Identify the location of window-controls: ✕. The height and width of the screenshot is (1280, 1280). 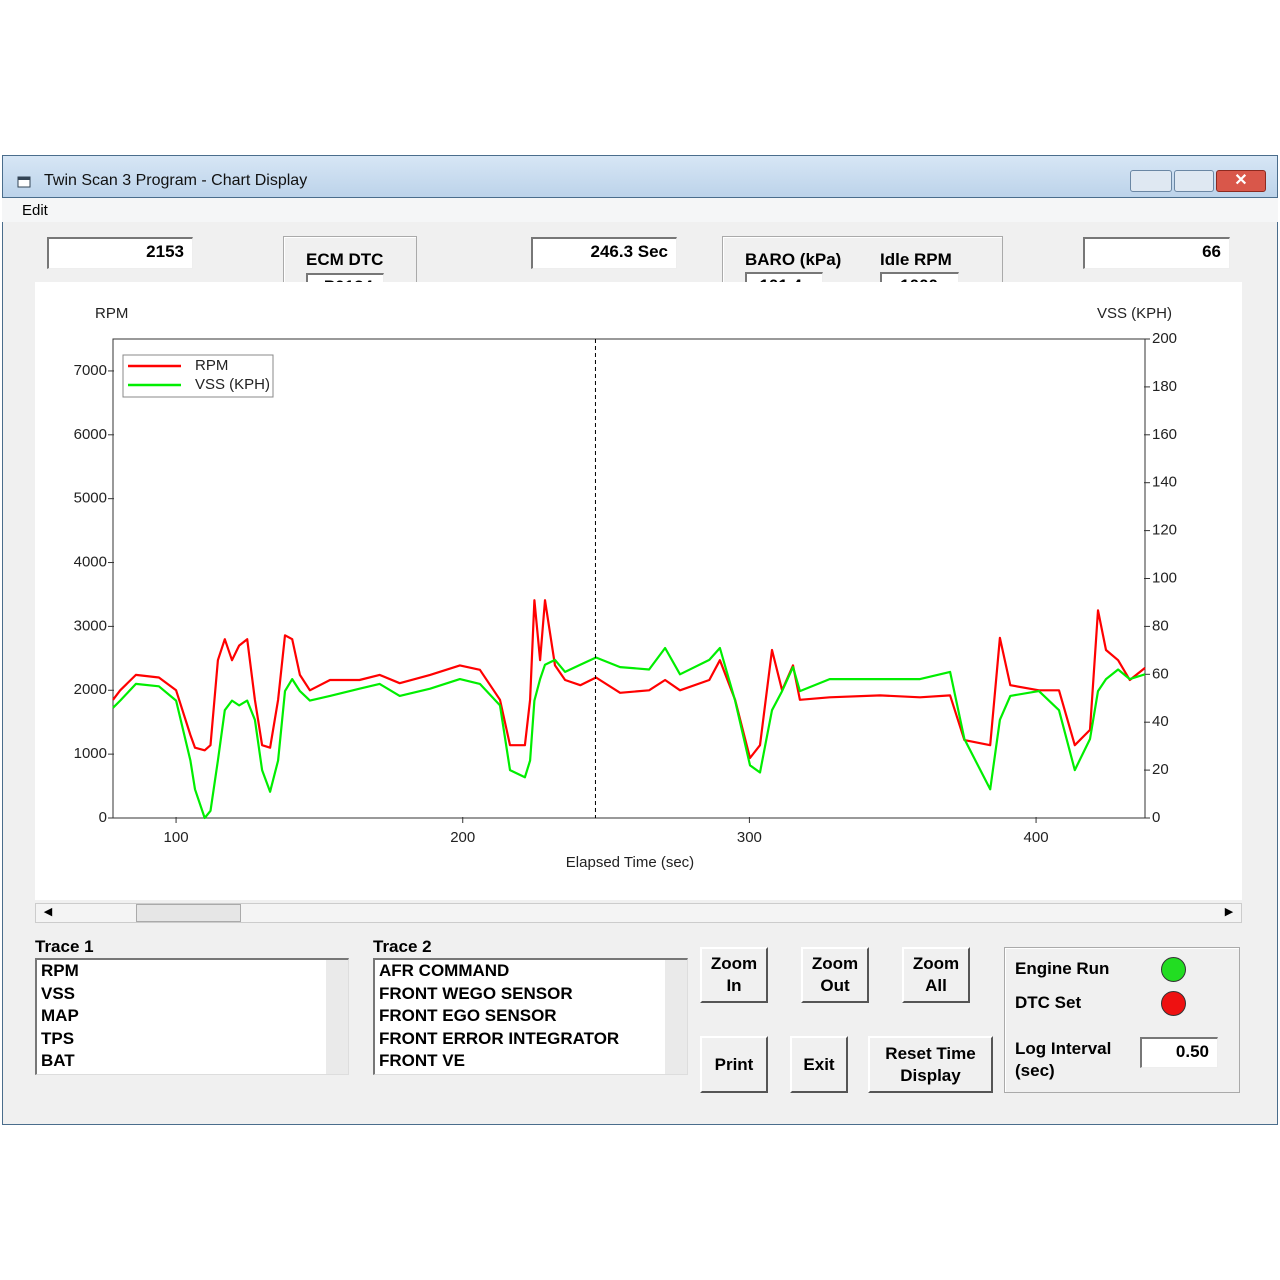
(1198, 181).